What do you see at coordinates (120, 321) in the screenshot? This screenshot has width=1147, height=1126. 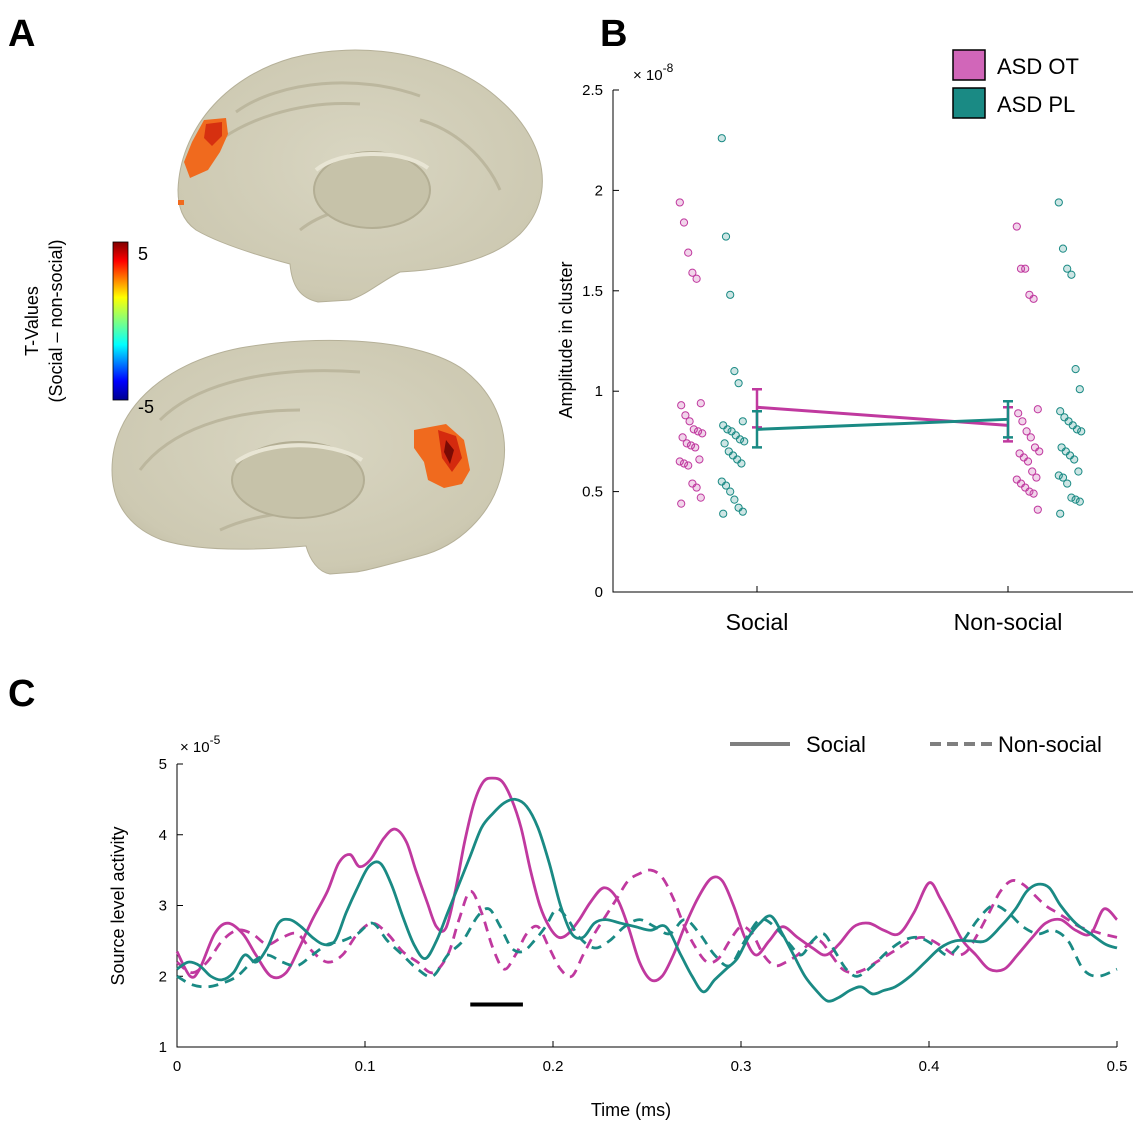 I see `colorbar-scale` at bounding box center [120, 321].